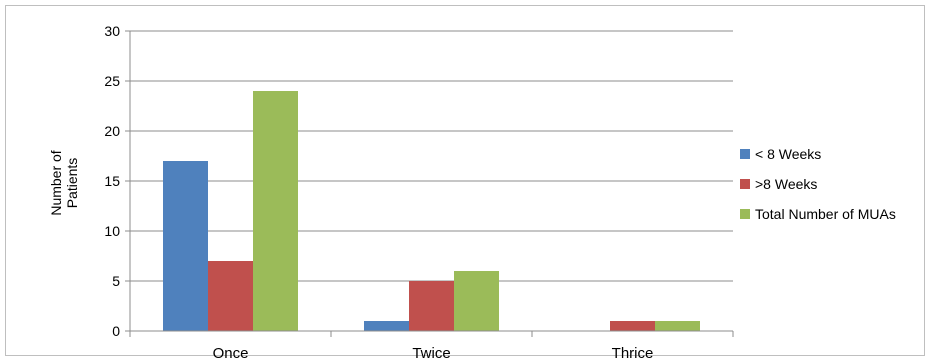 The width and height of the screenshot is (931, 361). What do you see at coordinates (231, 353) in the screenshot?
I see `x-tick-label: Once` at bounding box center [231, 353].